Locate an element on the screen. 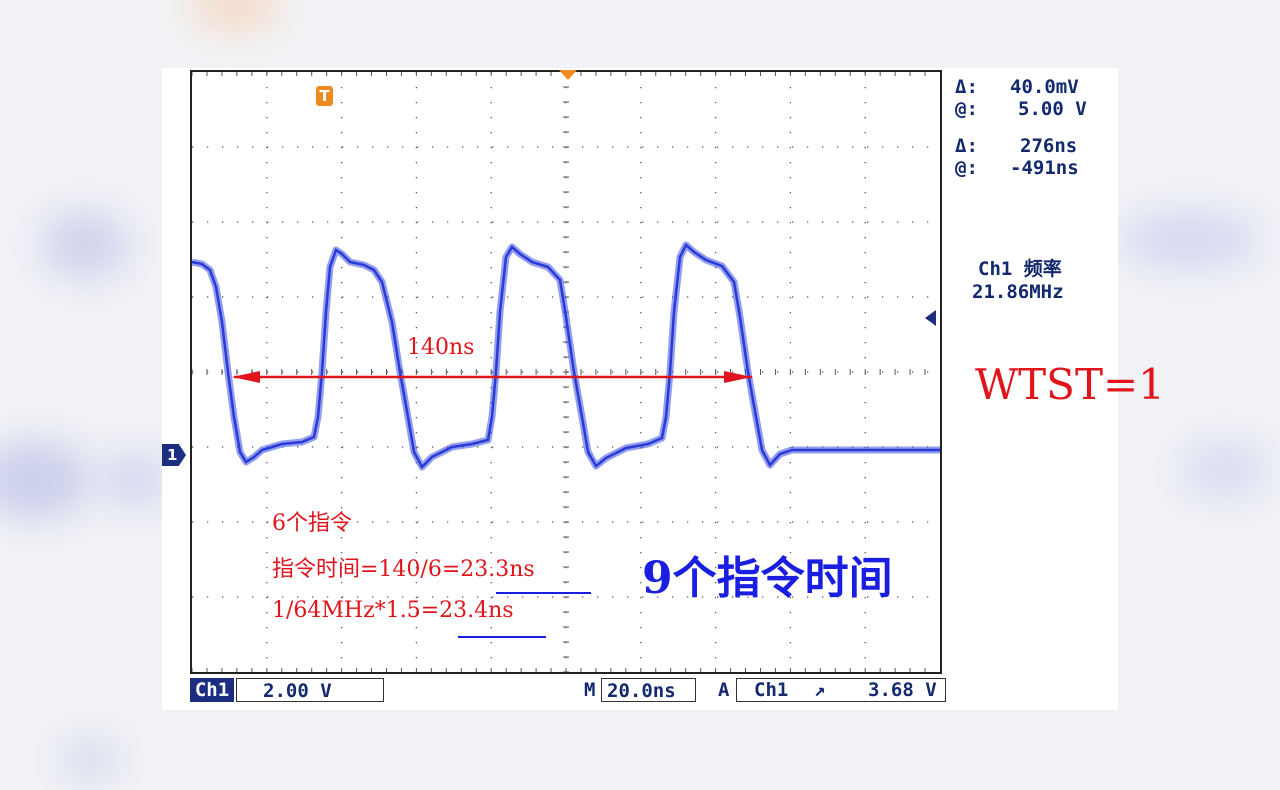  trigger-mode-label: A is located at coordinates (724, 690).